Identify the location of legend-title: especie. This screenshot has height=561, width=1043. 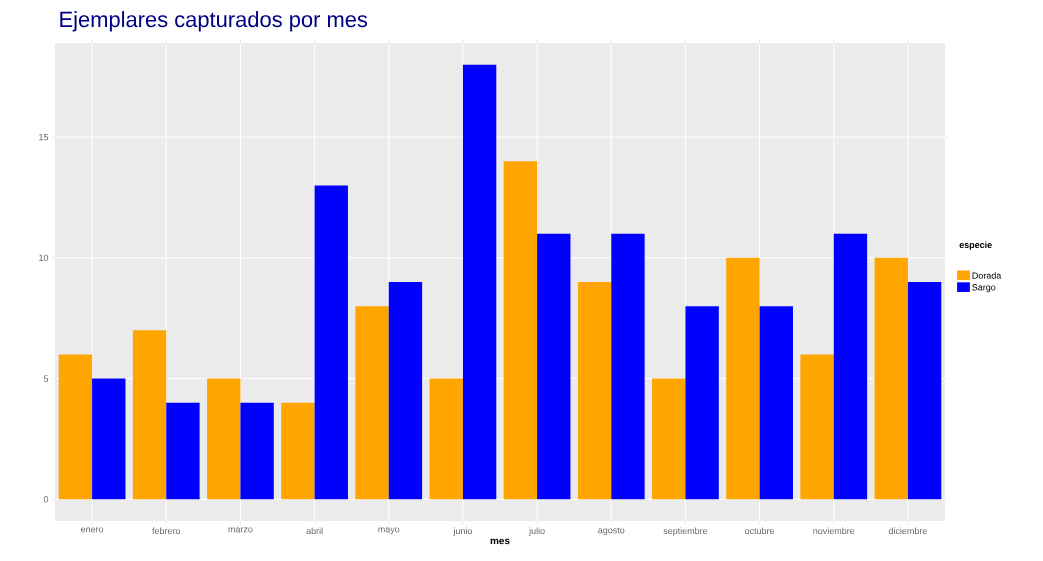
(975, 245).